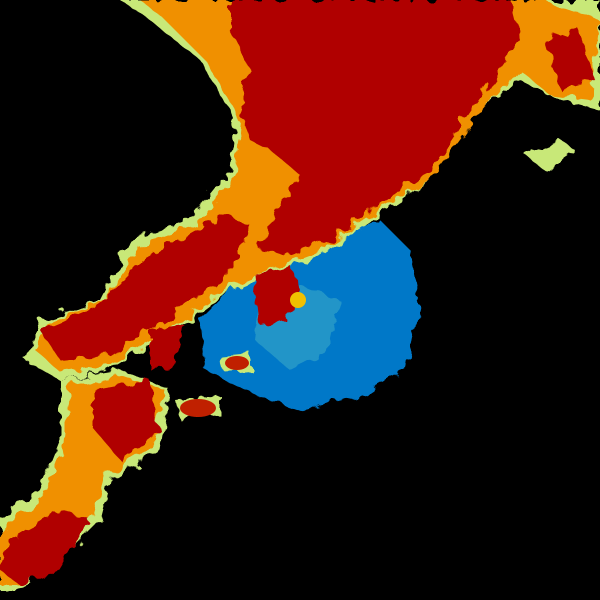 The height and width of the screenshot is (600, 600). What do you see at coordinates (243, 354) in the screenshot?
I see `isolated-cells` at bounding box center [243, 354].